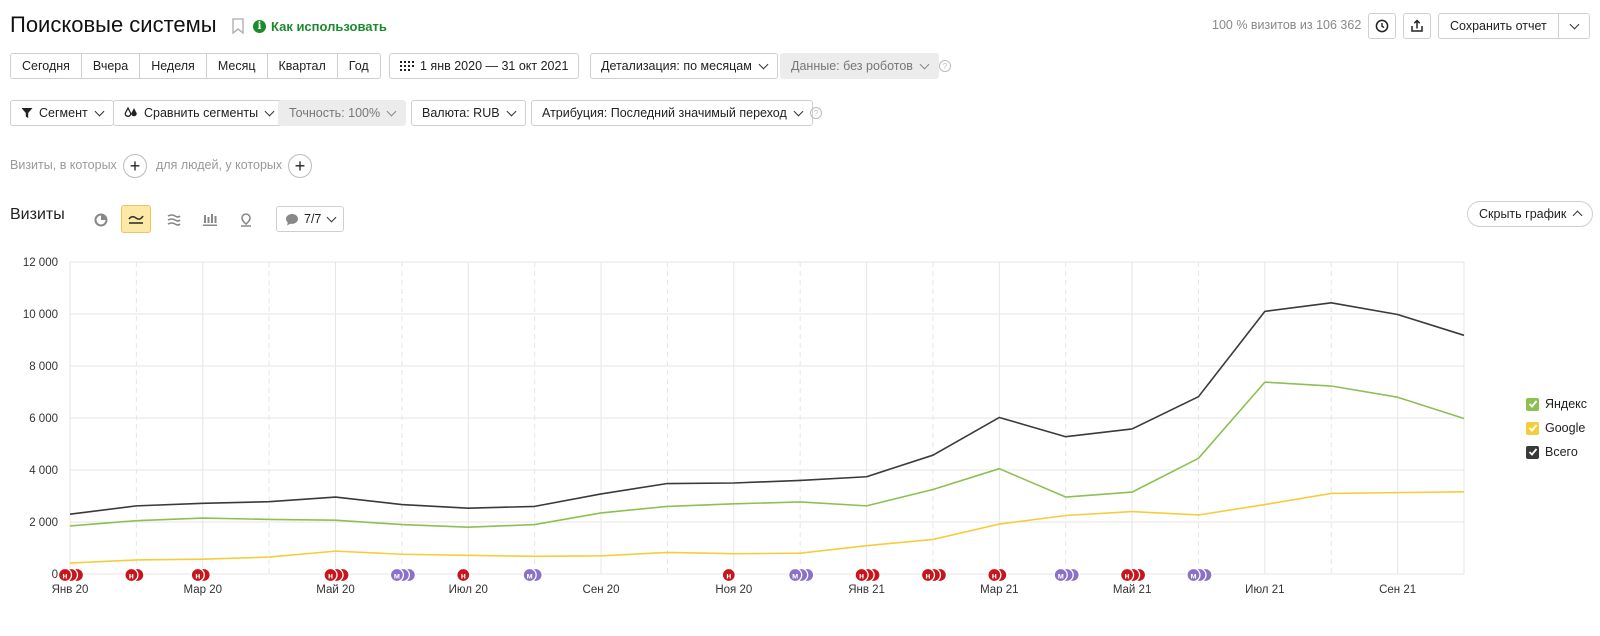  Describe the element at coordinates (313, 219) in the screenshot. I see `annotations-count: 7/7` at that location.